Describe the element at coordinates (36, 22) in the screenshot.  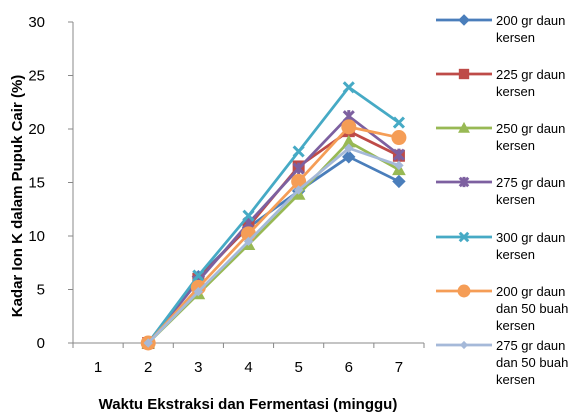
I see `y-tick-label: 30` at that location.